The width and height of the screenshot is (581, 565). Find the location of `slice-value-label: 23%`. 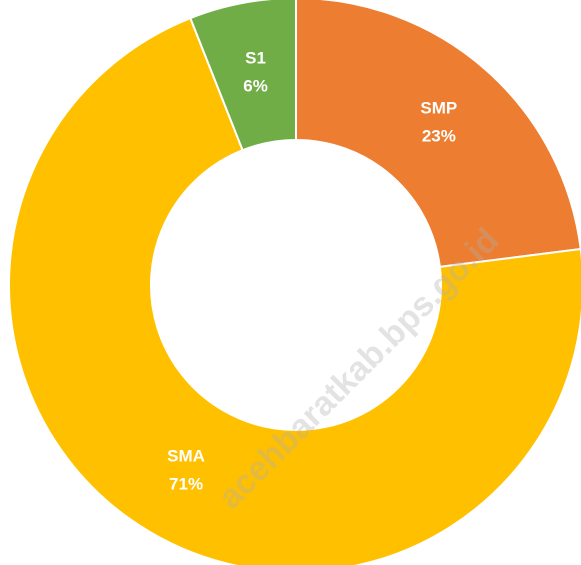

slice-value-label: 23% is located at coordinates (439, 135).